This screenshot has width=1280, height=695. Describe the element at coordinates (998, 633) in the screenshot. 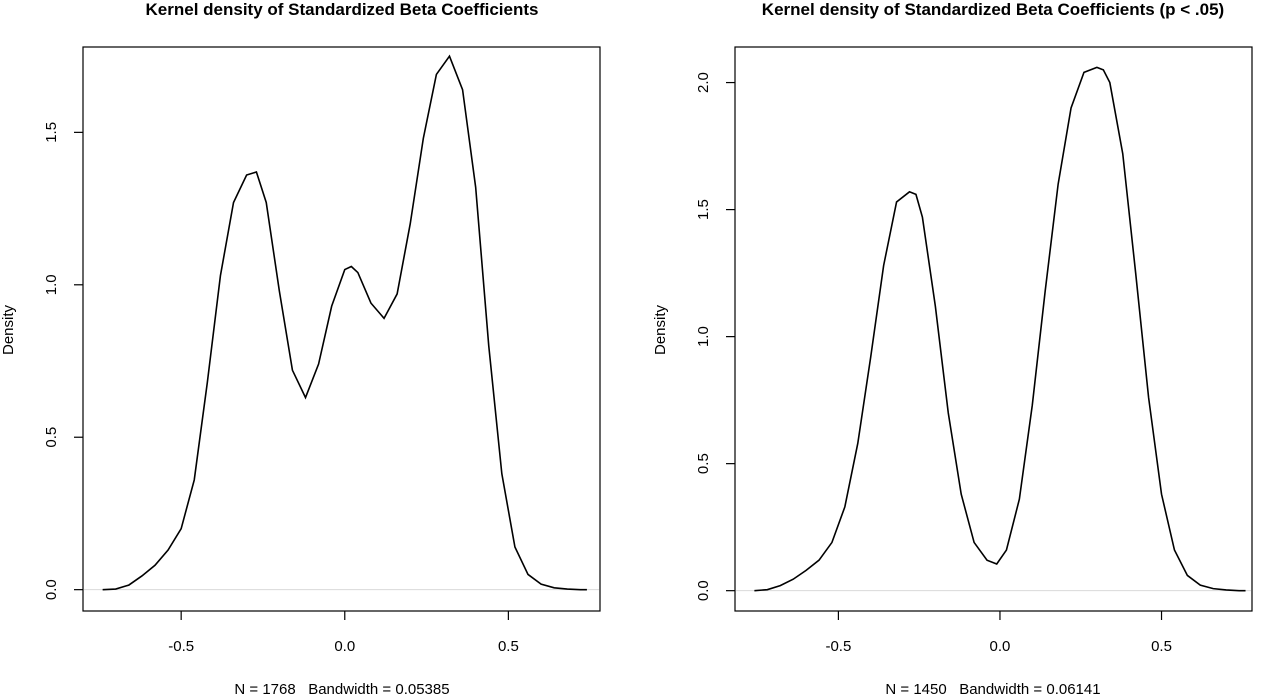

I see `right-x-ticks: -0.5 0.0 0.5` at that location.